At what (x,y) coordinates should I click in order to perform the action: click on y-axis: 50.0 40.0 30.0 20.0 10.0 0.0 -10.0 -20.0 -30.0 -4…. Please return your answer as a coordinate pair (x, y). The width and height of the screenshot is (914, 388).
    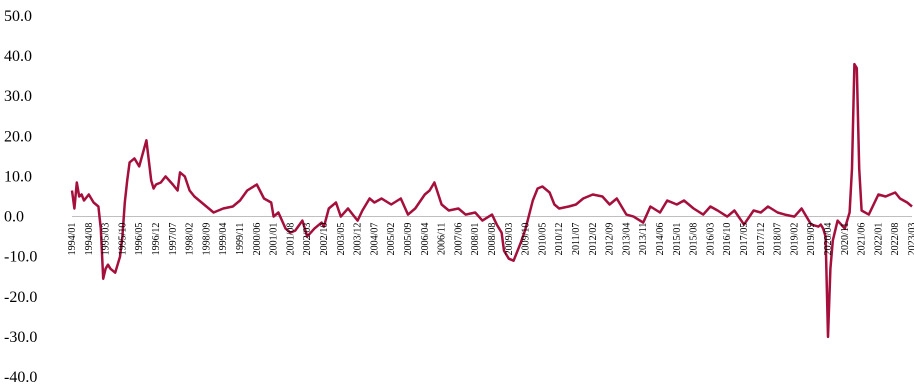
    Looking at the image, I should click on (20, 197).